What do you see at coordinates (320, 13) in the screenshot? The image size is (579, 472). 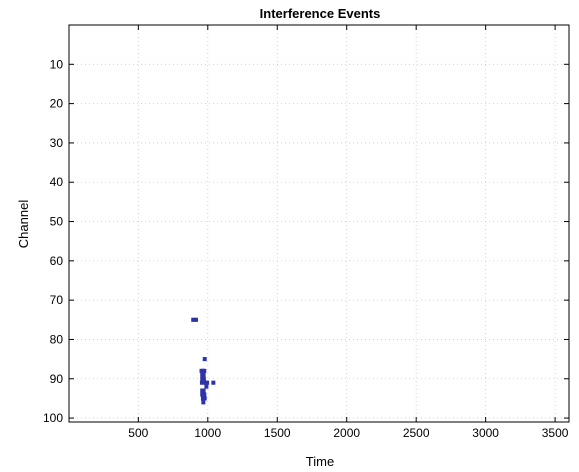 I see `chart-title: Interference Events` at bounding box center [320, 13].